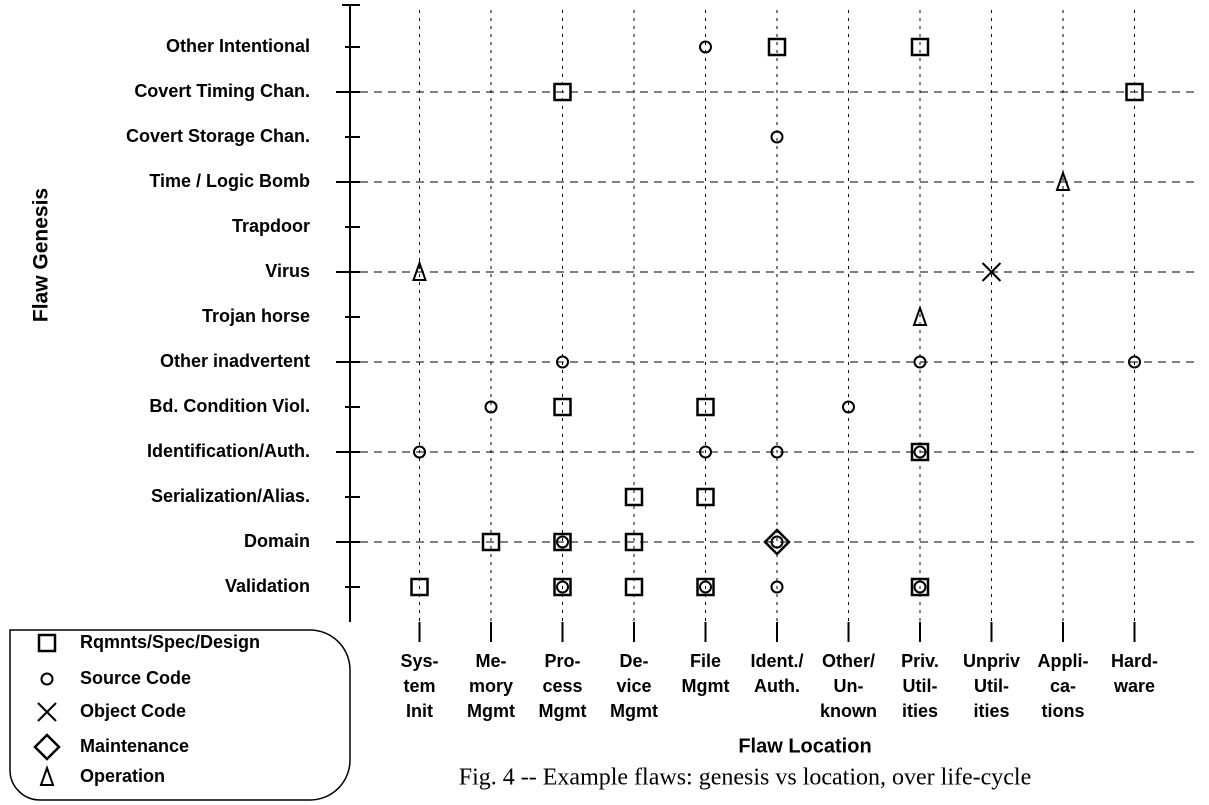  Describe the element at coordinates (1063, 686) in the screenshot. I see `x-tick-label: ca-` at that location.